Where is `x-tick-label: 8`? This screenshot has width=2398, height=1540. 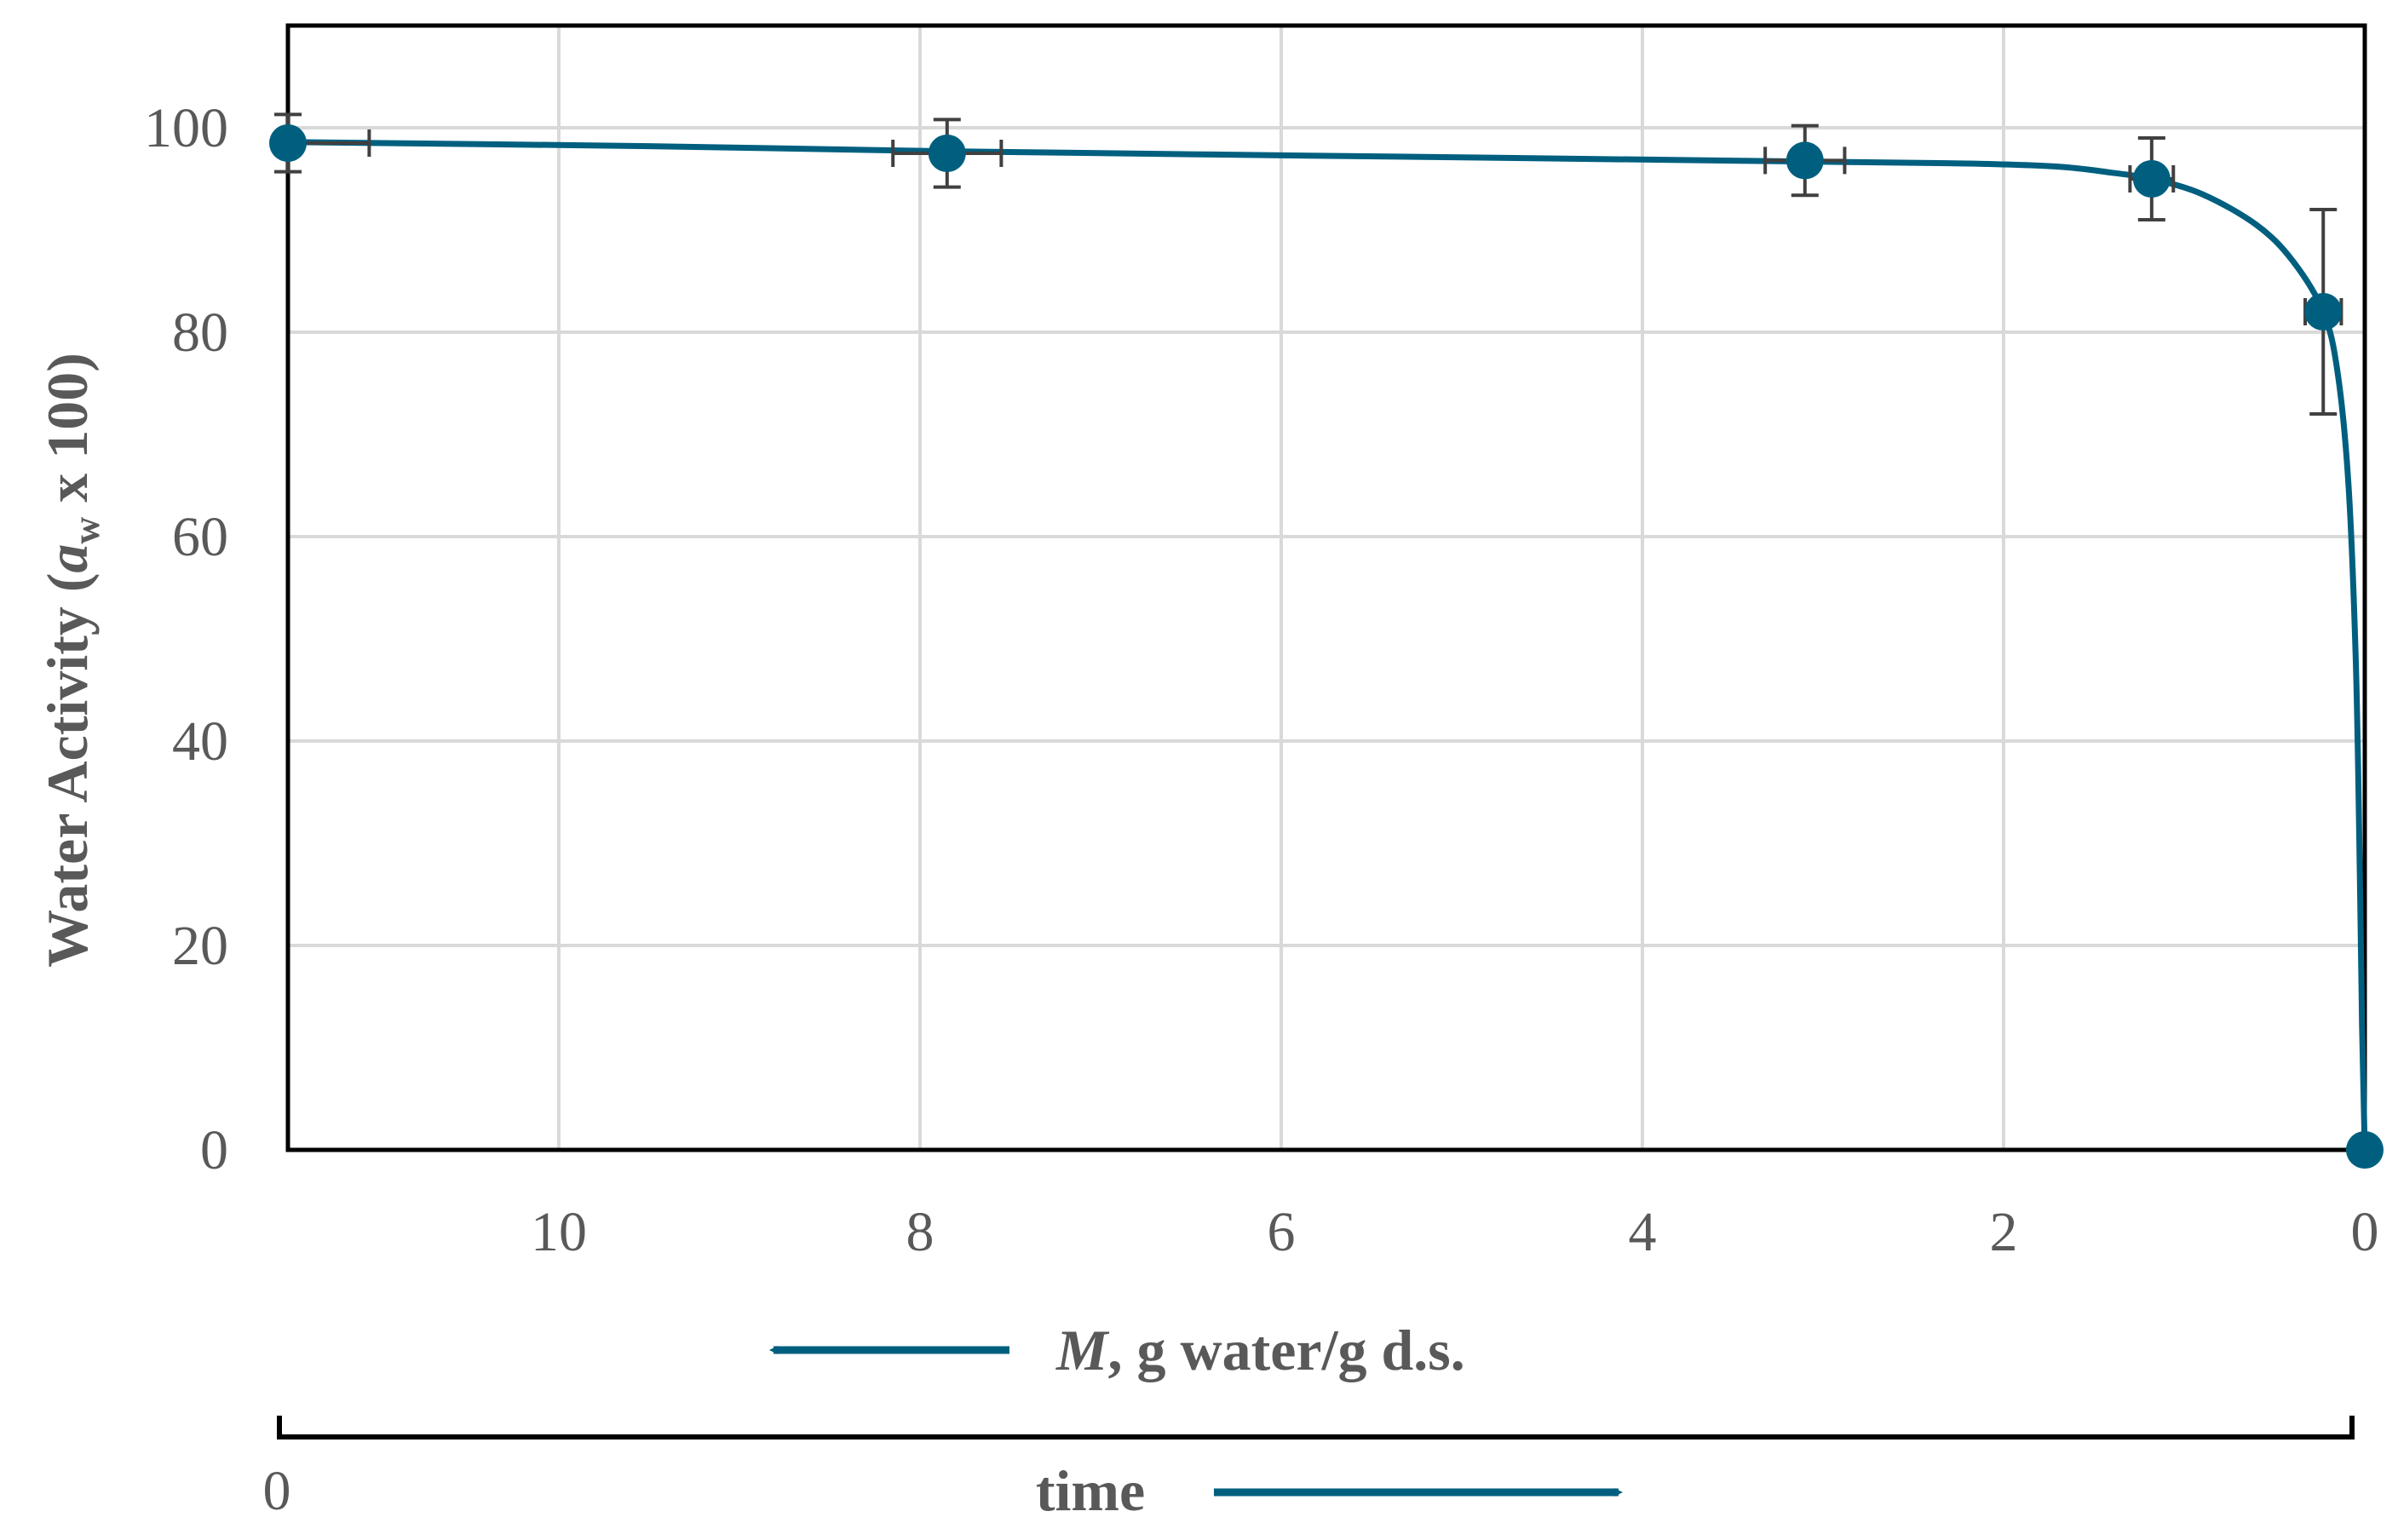
x-tick-label: 8 is located at coordinates (920, 1232).